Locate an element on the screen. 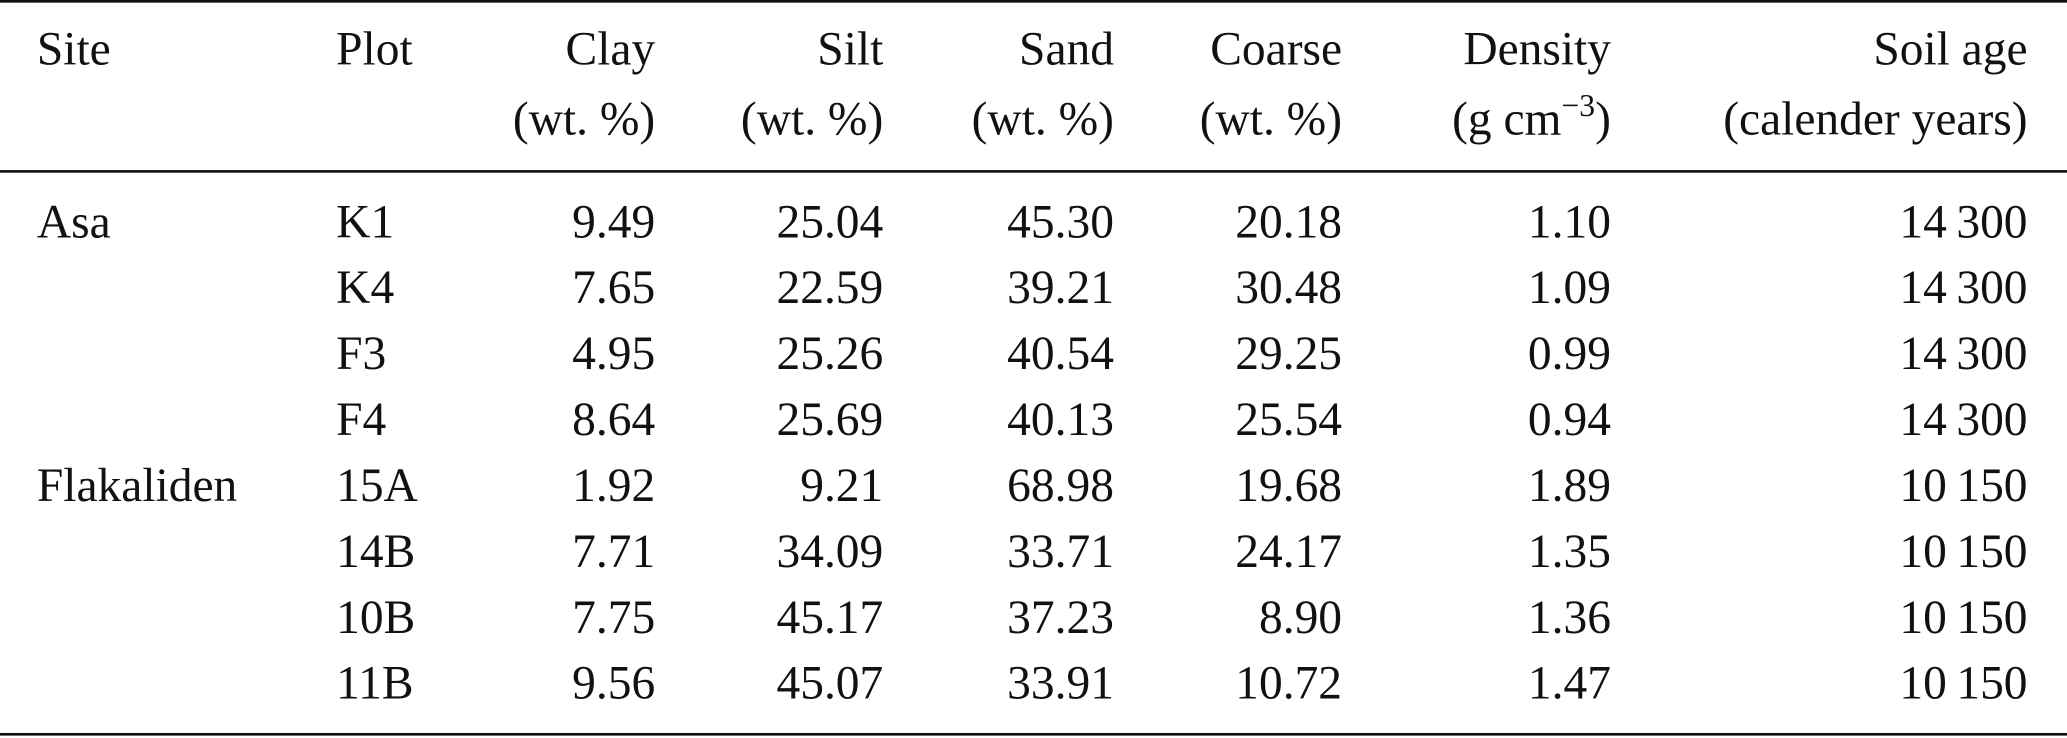 This screenshot has width=2067, height=738. column-header: Site is located at coordinates (73, 49).